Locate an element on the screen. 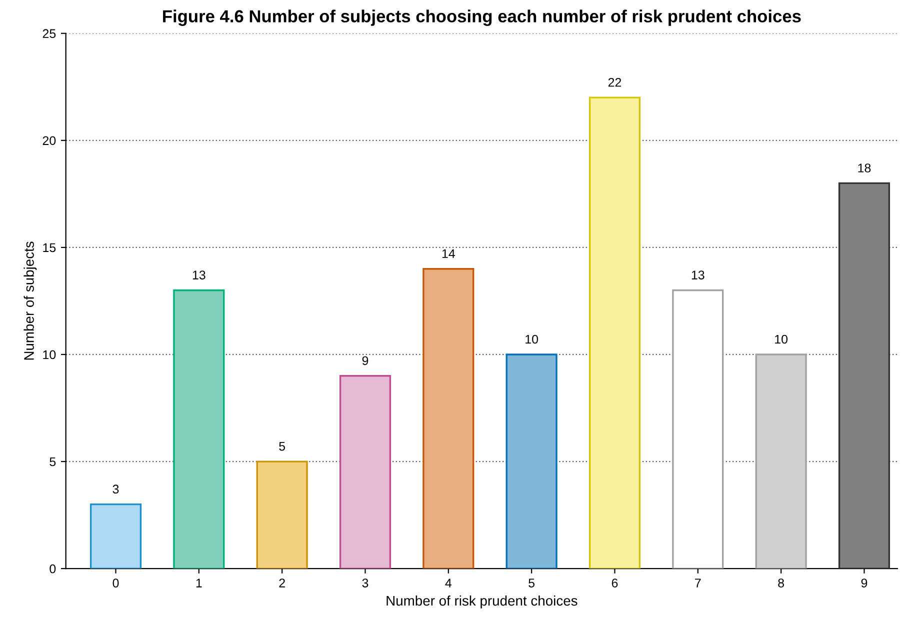 This screenshot has height=618, width=902. y-tick-label: 0 is located at coordinates (53, 569).